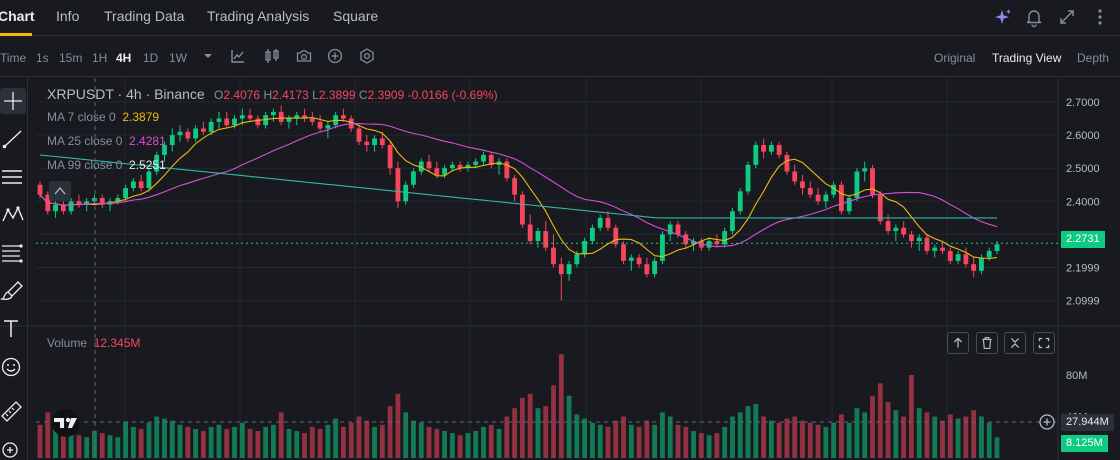  Describe the element at coordinates (272, 56) in the screenshot. I see `candle-type-icon` at that location.